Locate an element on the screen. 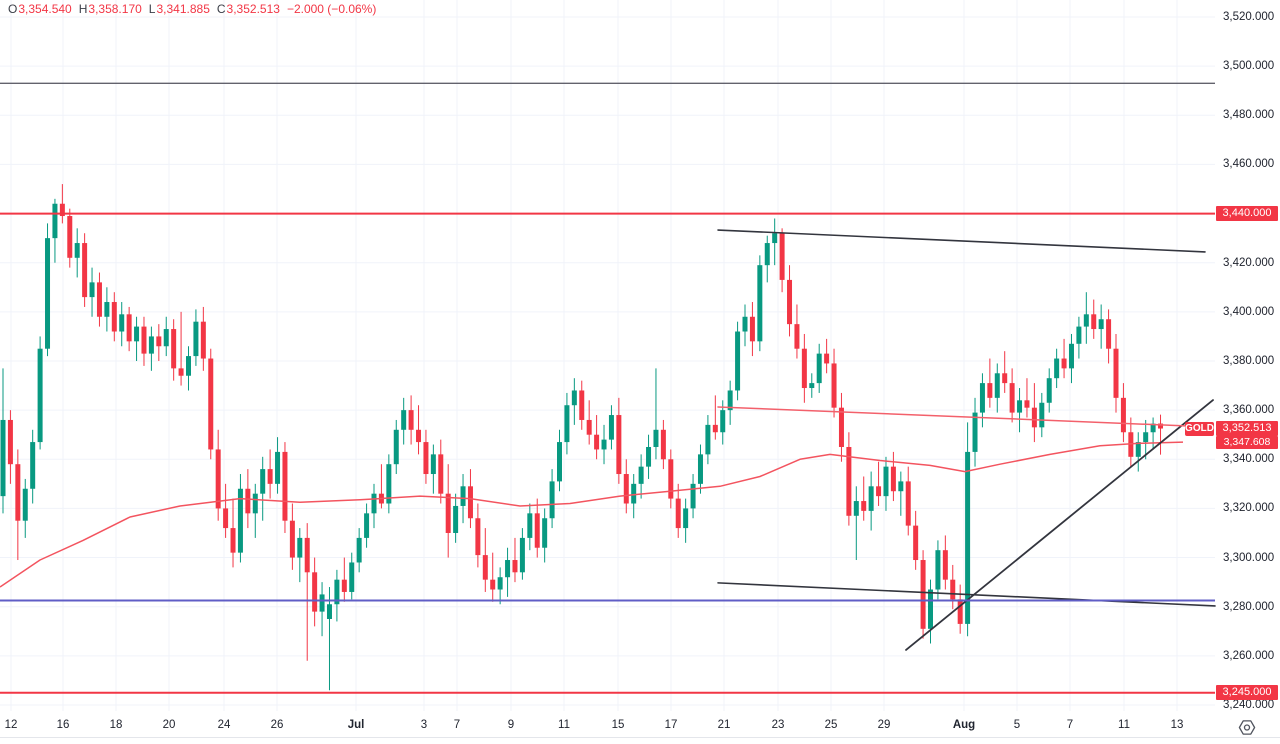 The width and height of the screenshot is (1280, 744). high-label: H is located at coordinates (83, 9).